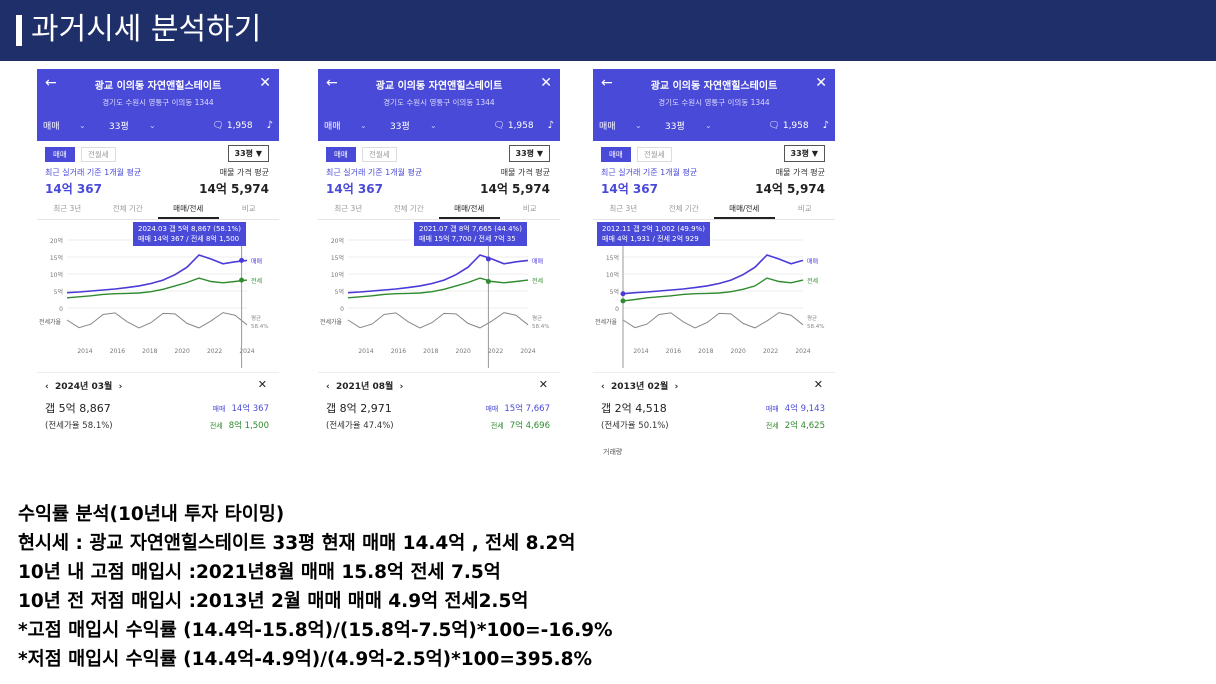  I want to click on month-nav: ‹ 2024년 03월 ›, so click(83, 385).